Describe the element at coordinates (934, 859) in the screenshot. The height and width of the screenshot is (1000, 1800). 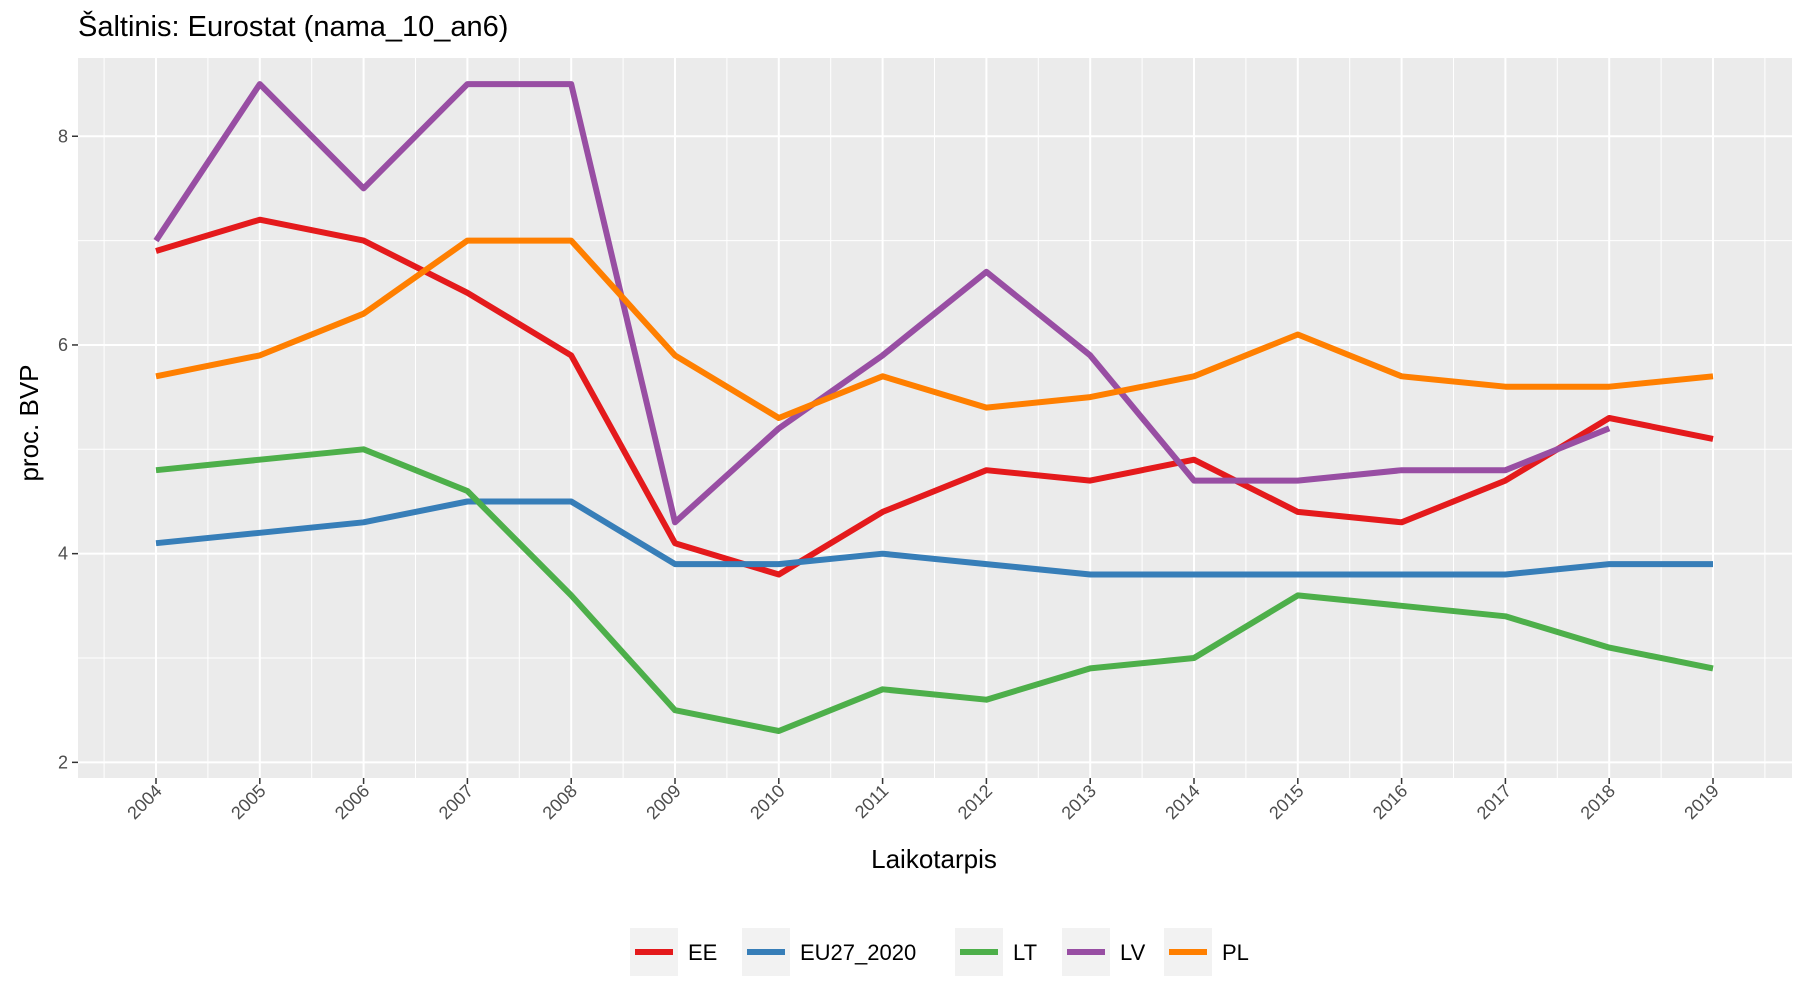
I see `x-axis-title: Laikotarpis` at that location.